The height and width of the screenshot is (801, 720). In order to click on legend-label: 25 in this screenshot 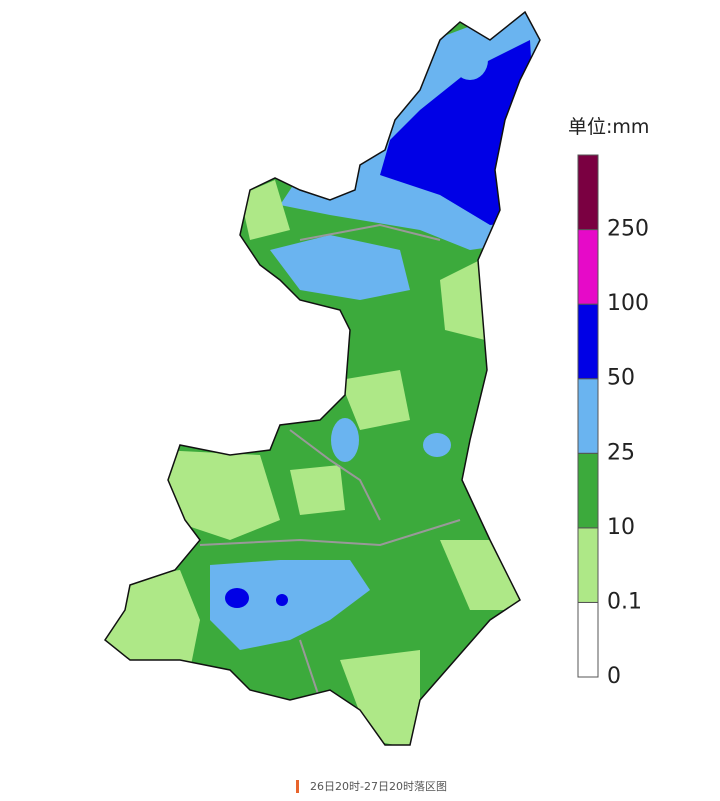, I will do `click(621, 452)`.